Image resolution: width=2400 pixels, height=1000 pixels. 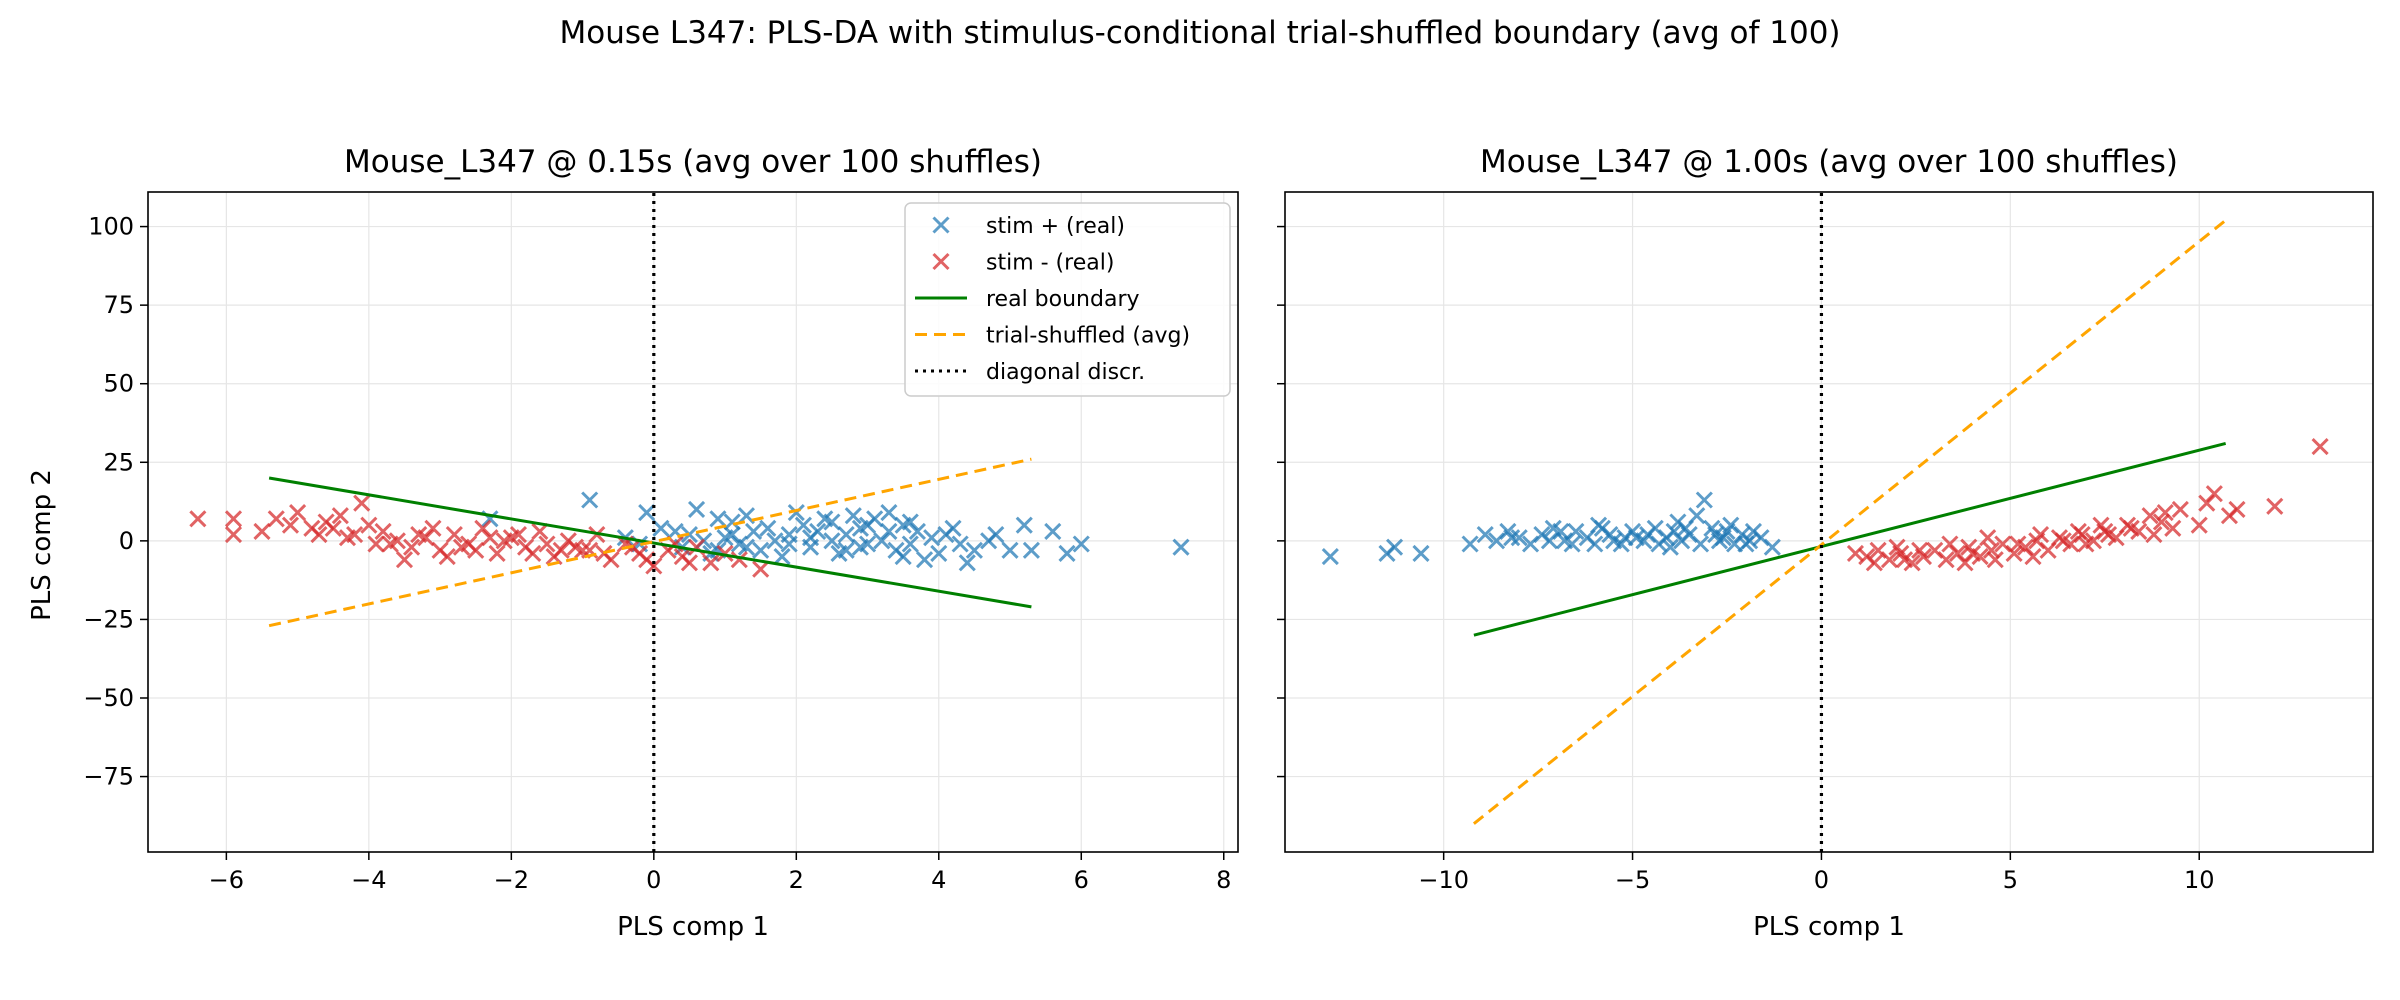 I want to click on x-tick-label: −2, so click(x=511, y=880).